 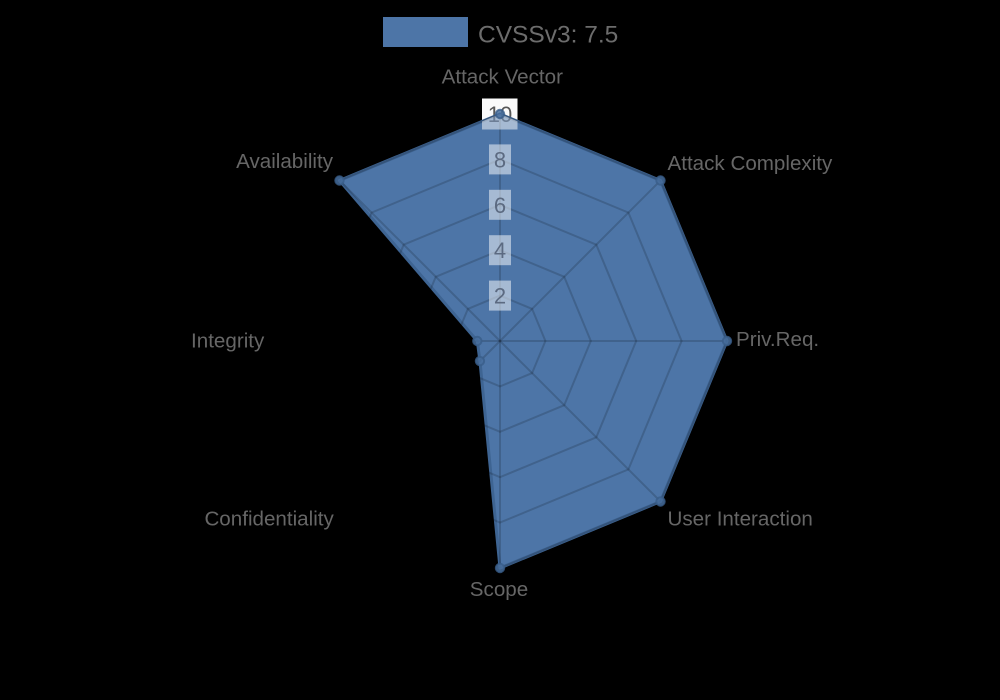 I want to click on svg-text: Priv.Req., so click(x=777, y=339).